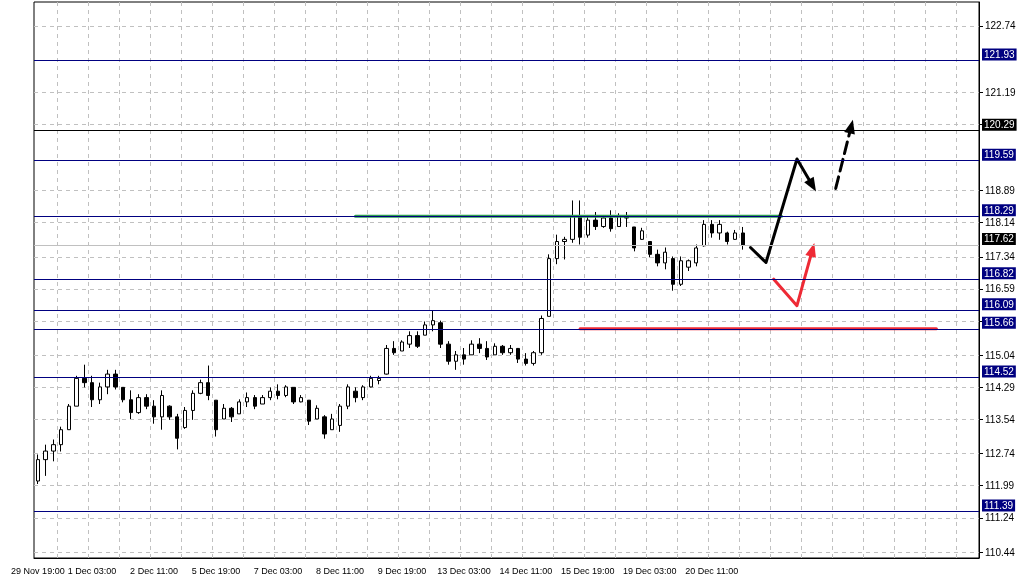  What do you see at coordinates (588, 570) in the screenshot?
I see `x-tick-label: 15 Dec 19:00` at bounding box center [588, 570].